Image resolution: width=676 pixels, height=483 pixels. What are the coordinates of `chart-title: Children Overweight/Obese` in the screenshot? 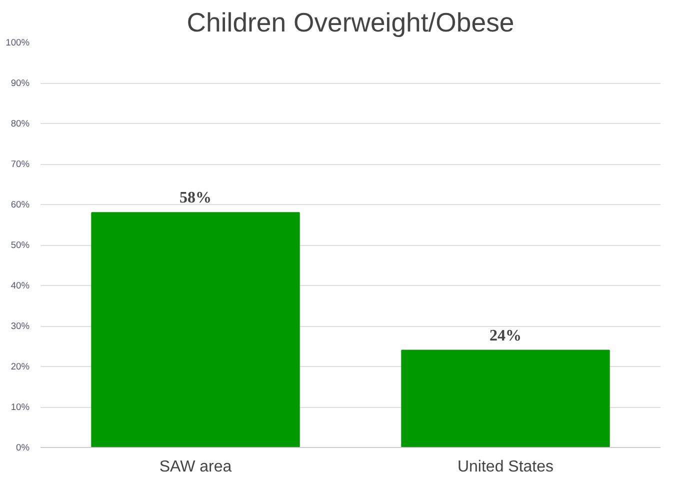 It's located at (350, 23).